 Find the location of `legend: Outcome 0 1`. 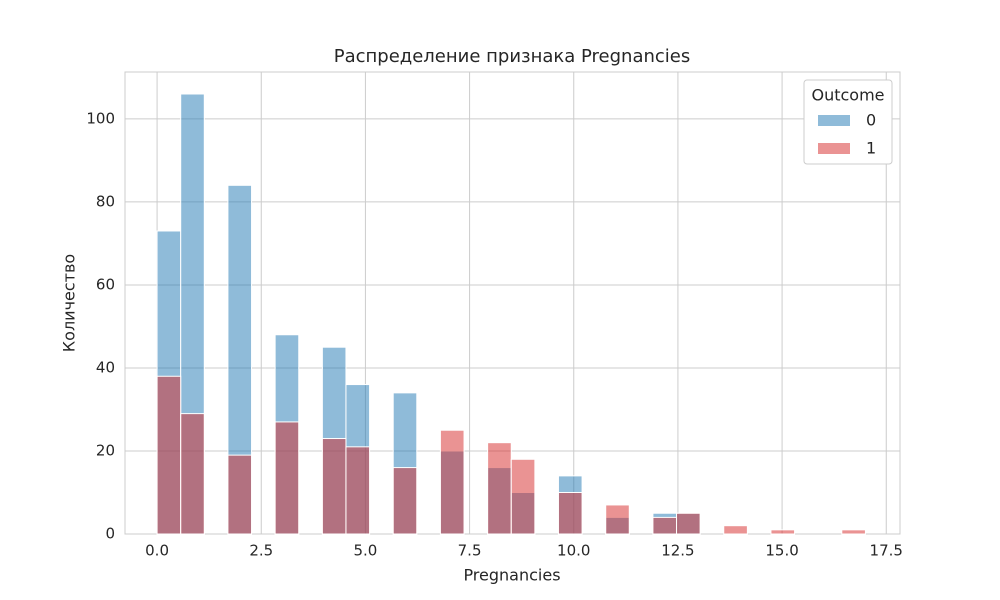

legend: Outcome 0 1 is located at coordinates (848, 122).